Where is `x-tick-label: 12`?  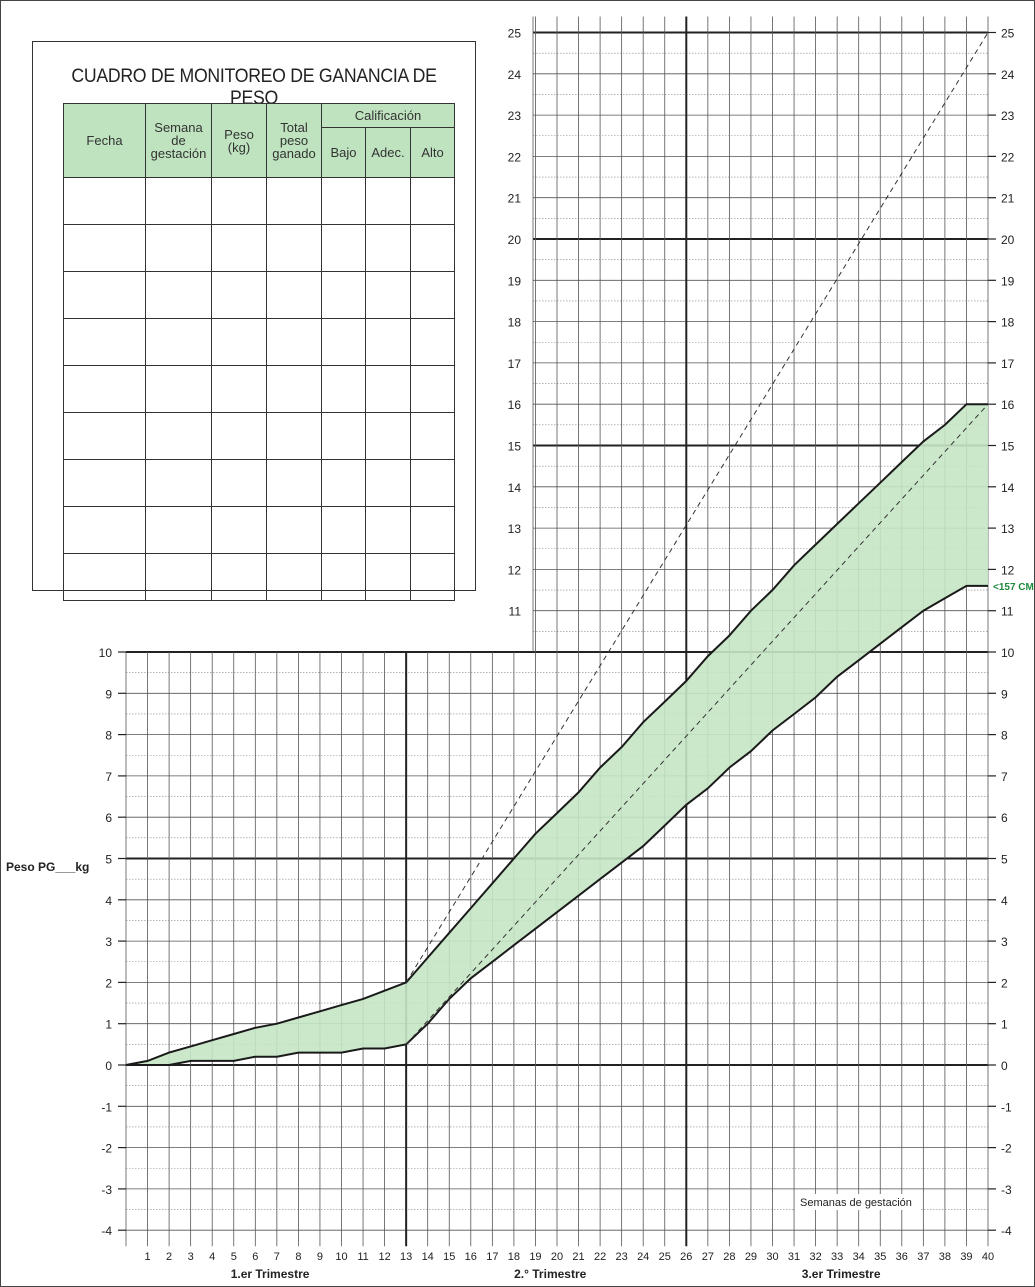 x-tick-label: 12 is located at coordinates (384, 1257).